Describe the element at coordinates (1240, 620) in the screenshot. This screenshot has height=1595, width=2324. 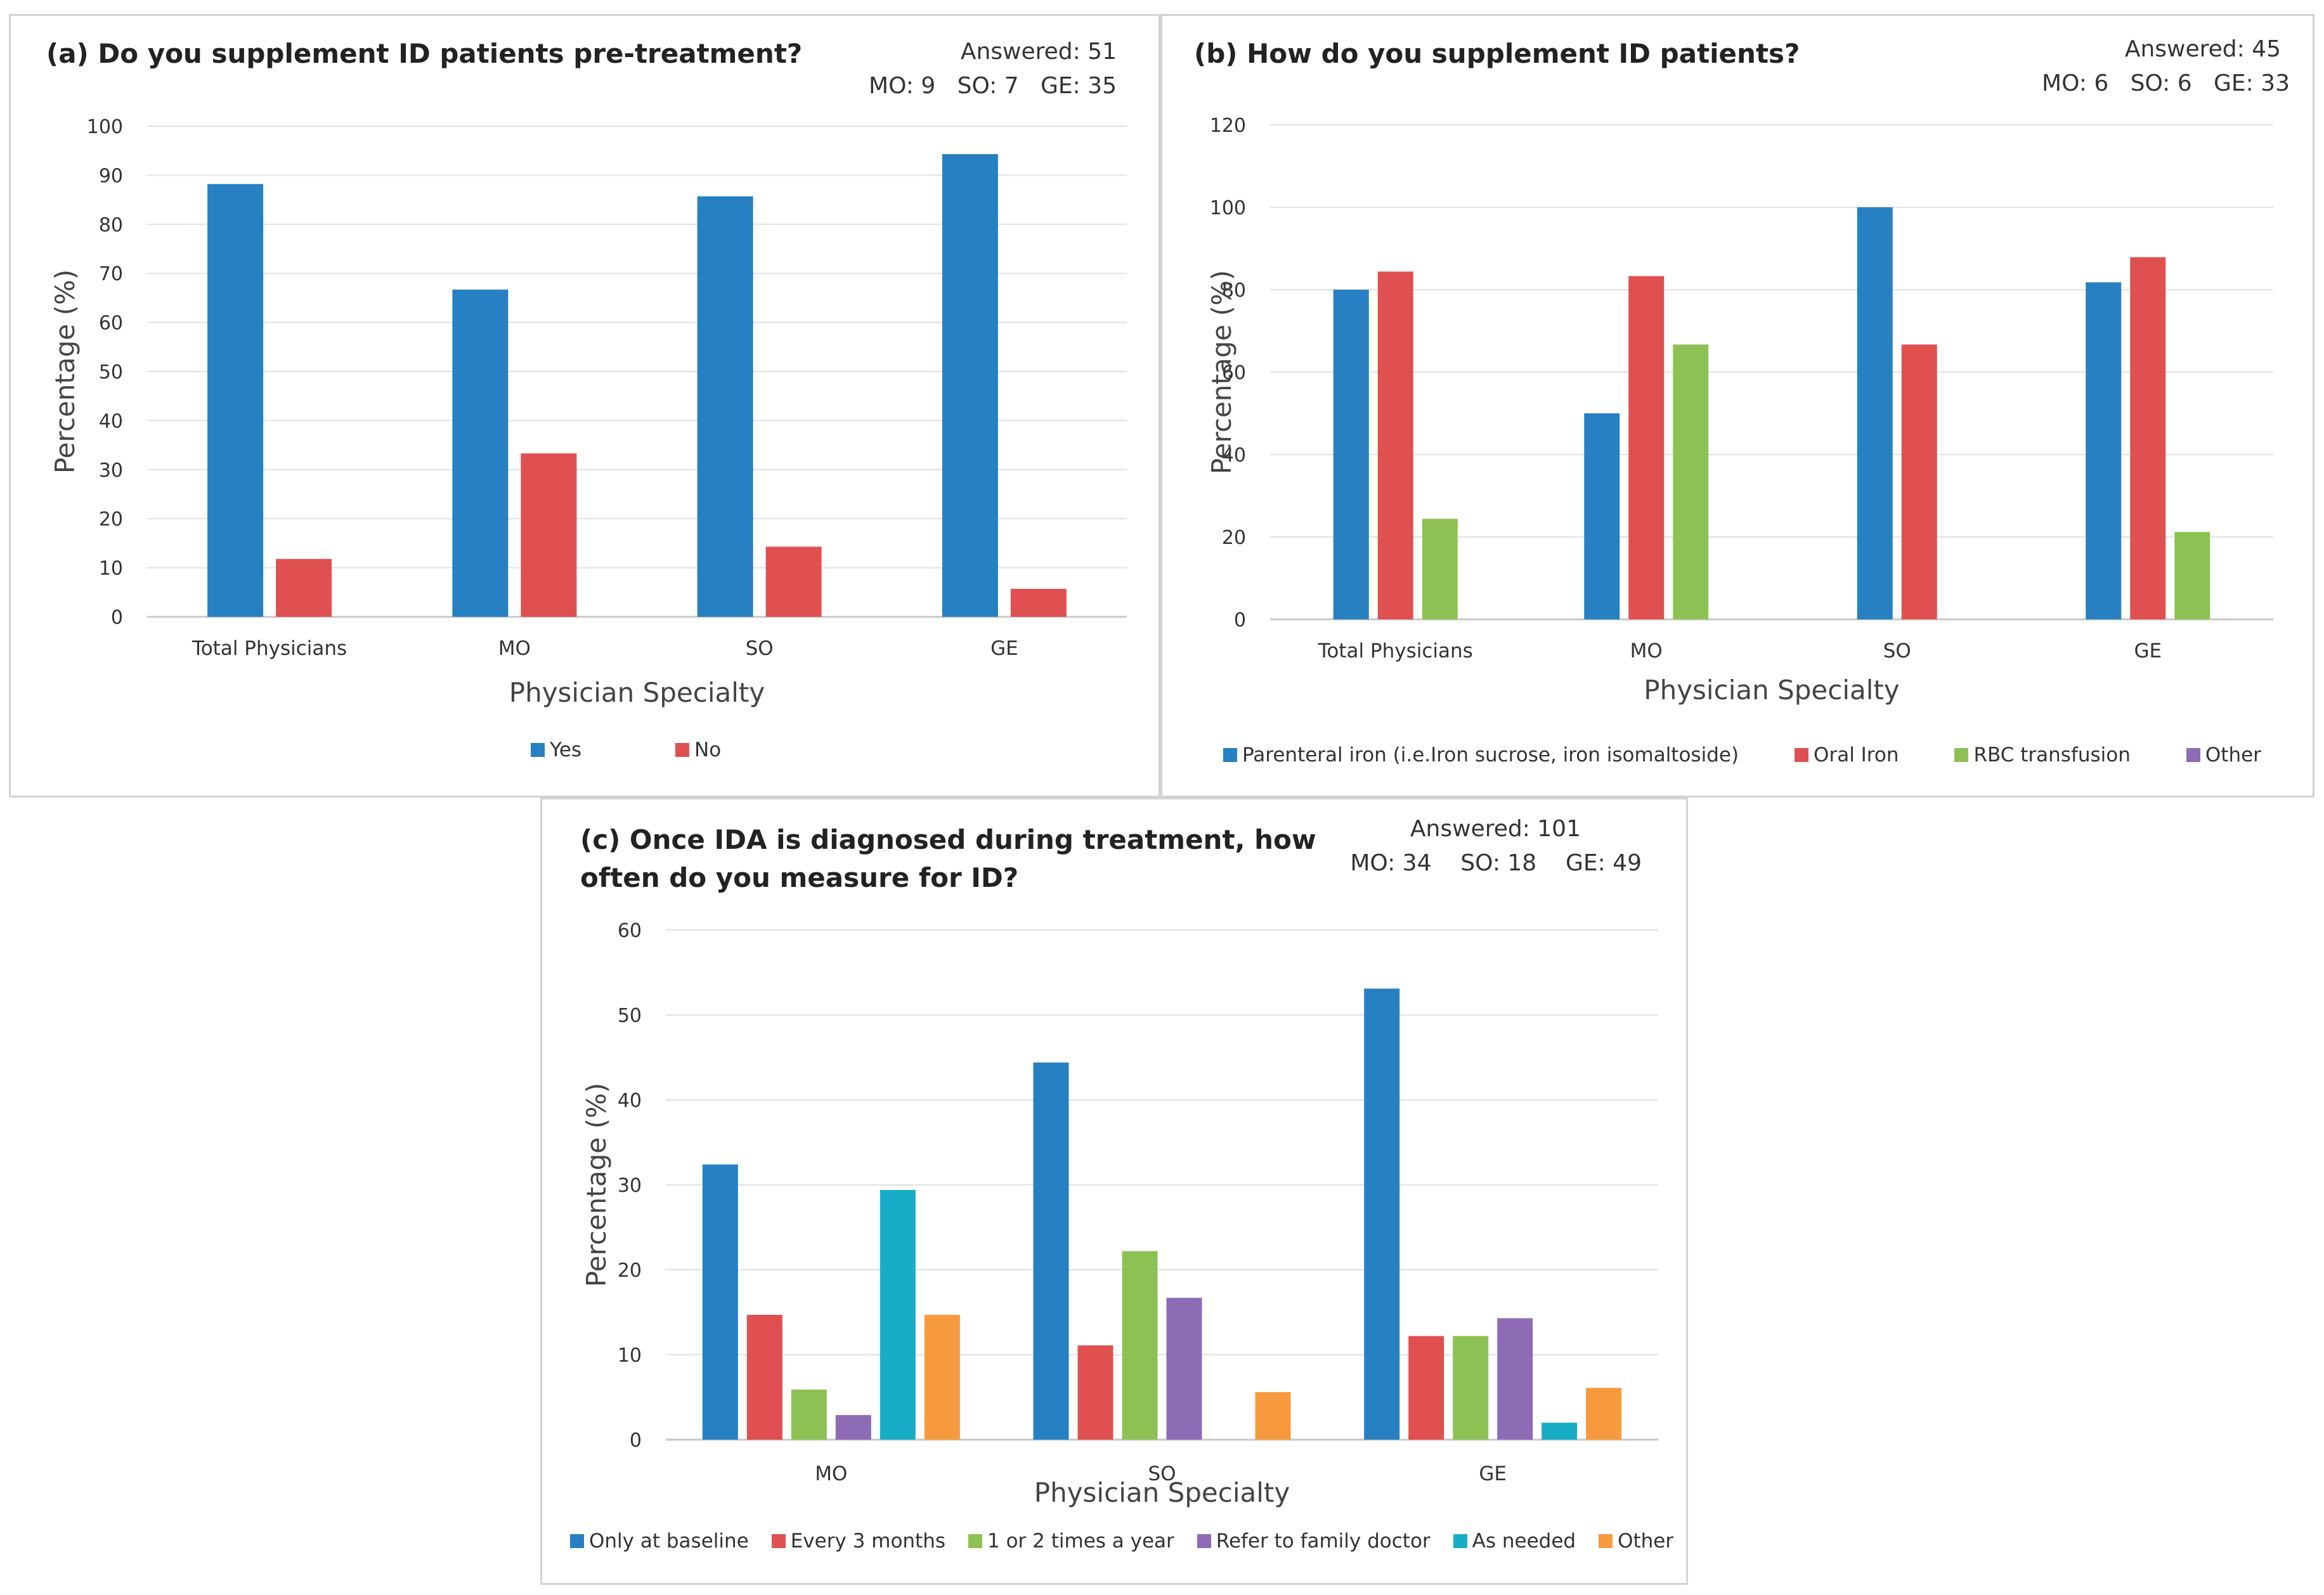
I see `y-tick-label: 0` at that location.